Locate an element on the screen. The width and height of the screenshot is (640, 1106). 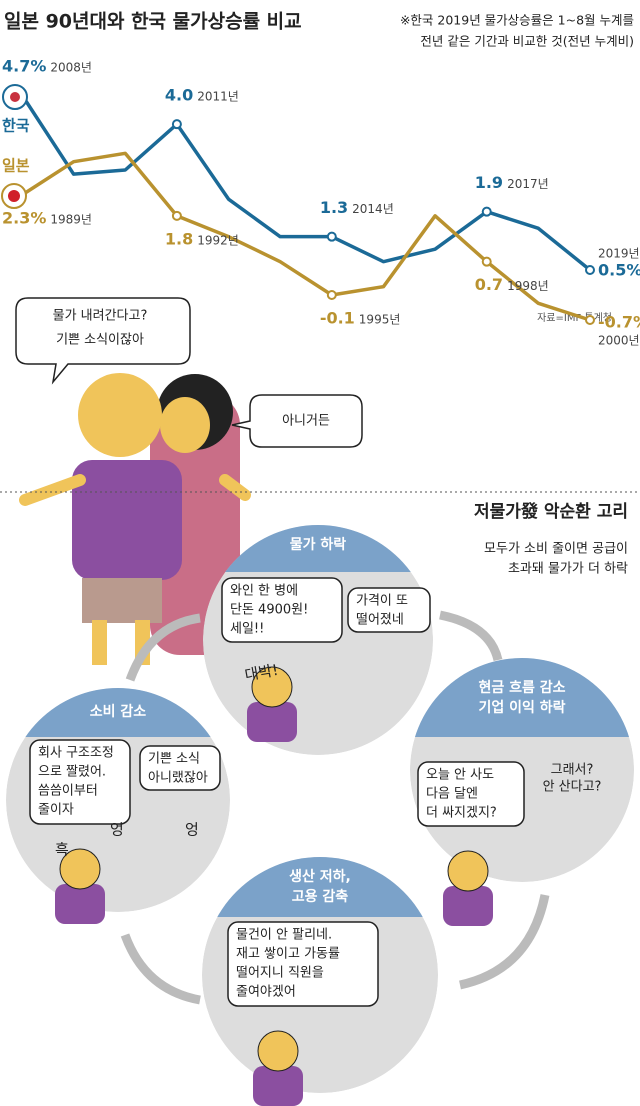
value-label: -0.7% is located at coordinates (619, 322).